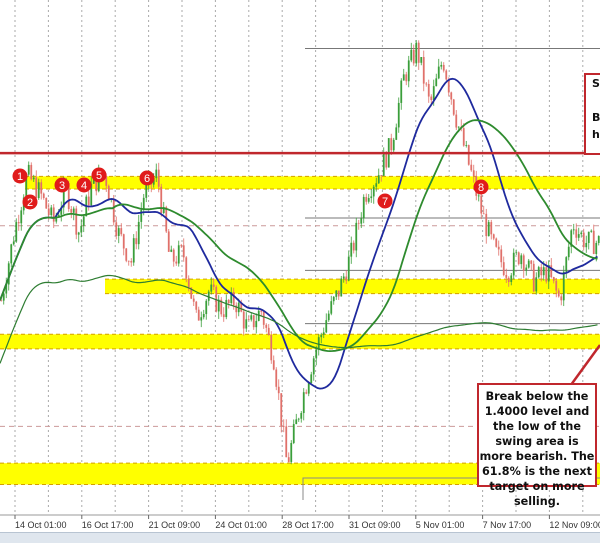 This screenshot has height=543, width=600. I want to click on x-tick-label: 24 Oct 01:00, so click(241, 525).